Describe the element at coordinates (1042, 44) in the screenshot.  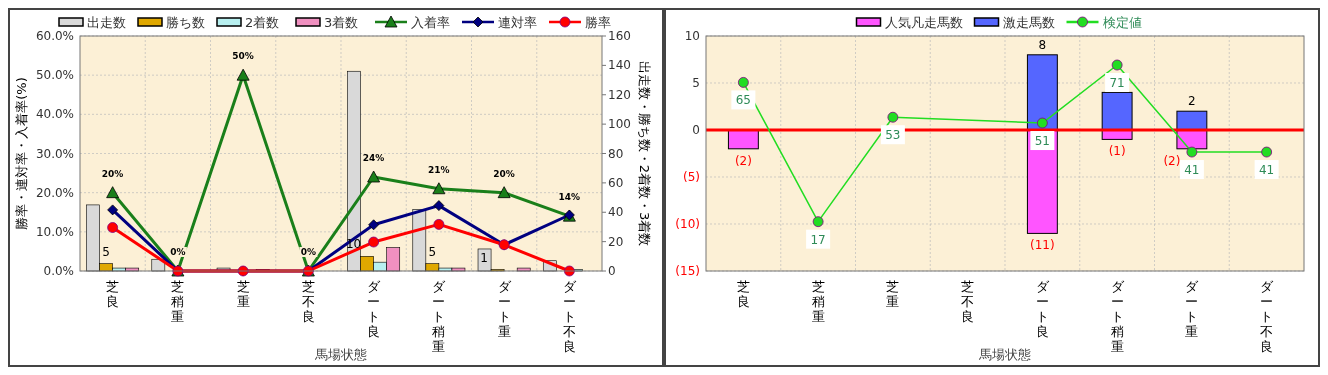
I see `data-label: 8` at that location.